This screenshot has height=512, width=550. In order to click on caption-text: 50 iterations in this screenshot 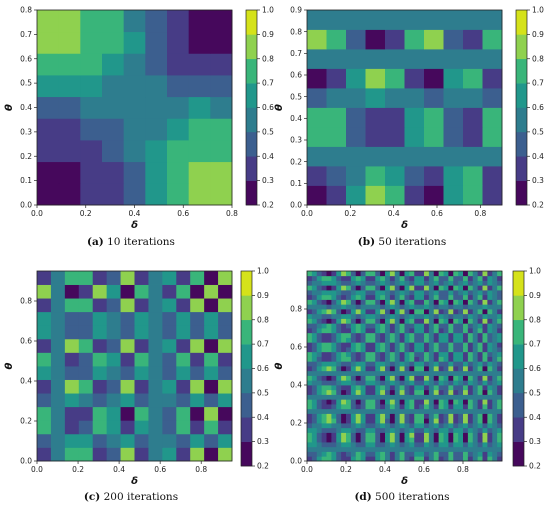, I will do `click(410, 242)`.